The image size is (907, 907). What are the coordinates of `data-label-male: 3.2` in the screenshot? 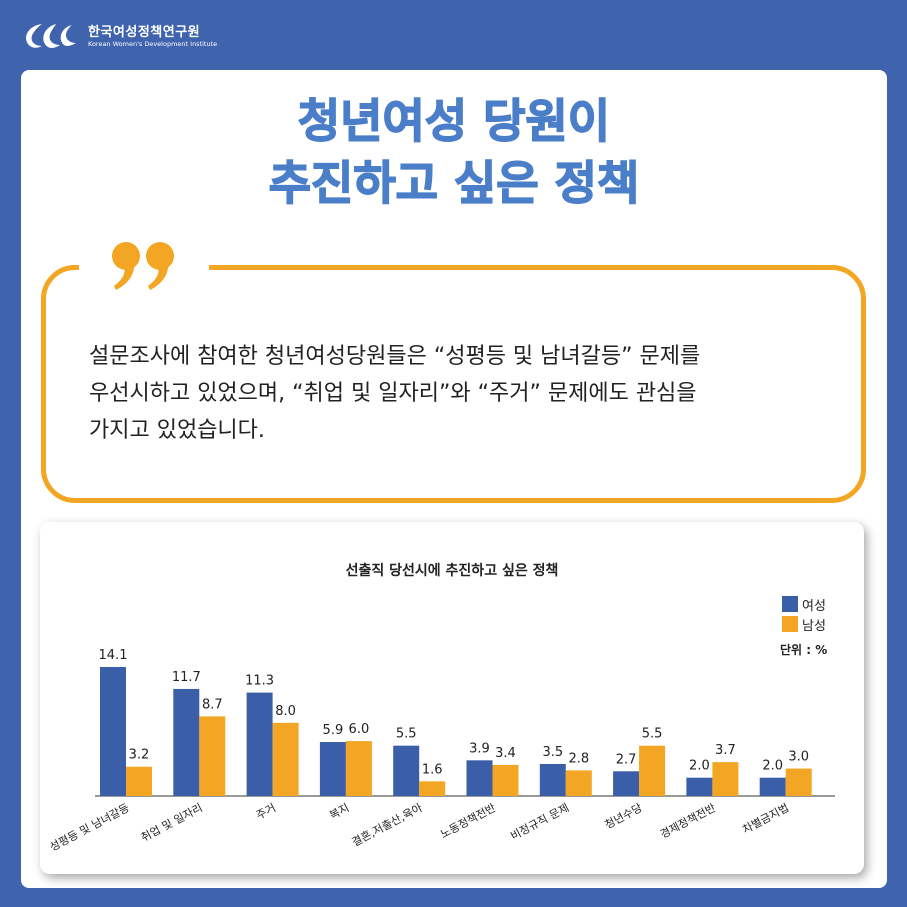 It's located at (139, 755).